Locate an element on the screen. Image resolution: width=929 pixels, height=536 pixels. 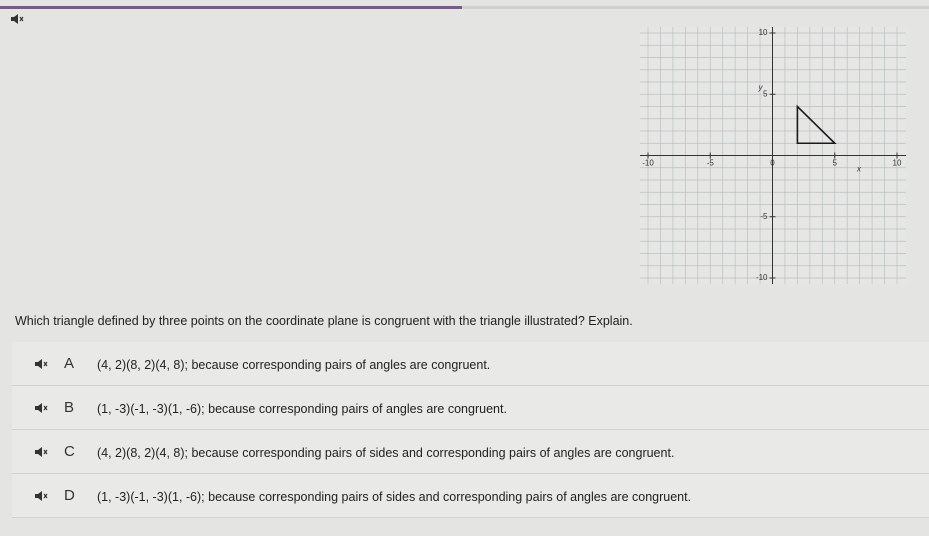
x-tick-label: 10 is located at coordinates (897, 163).